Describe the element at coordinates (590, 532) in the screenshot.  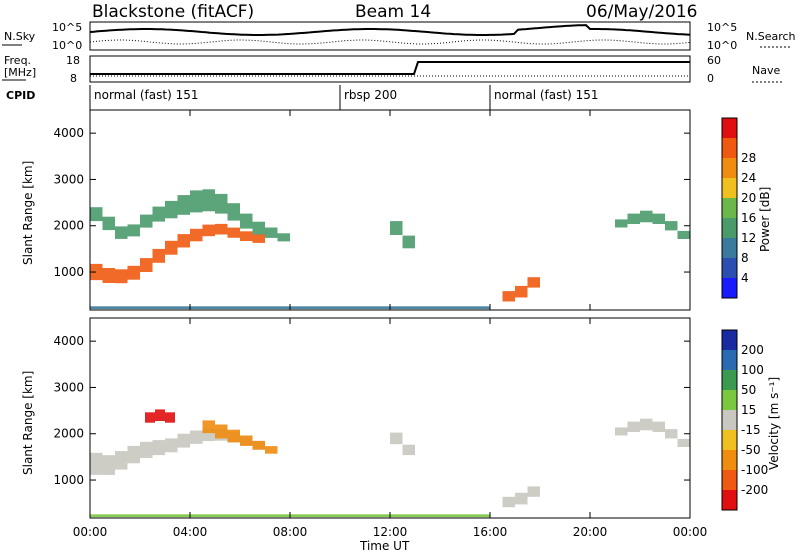
I see `x-tick-label: 20:00` at that location.